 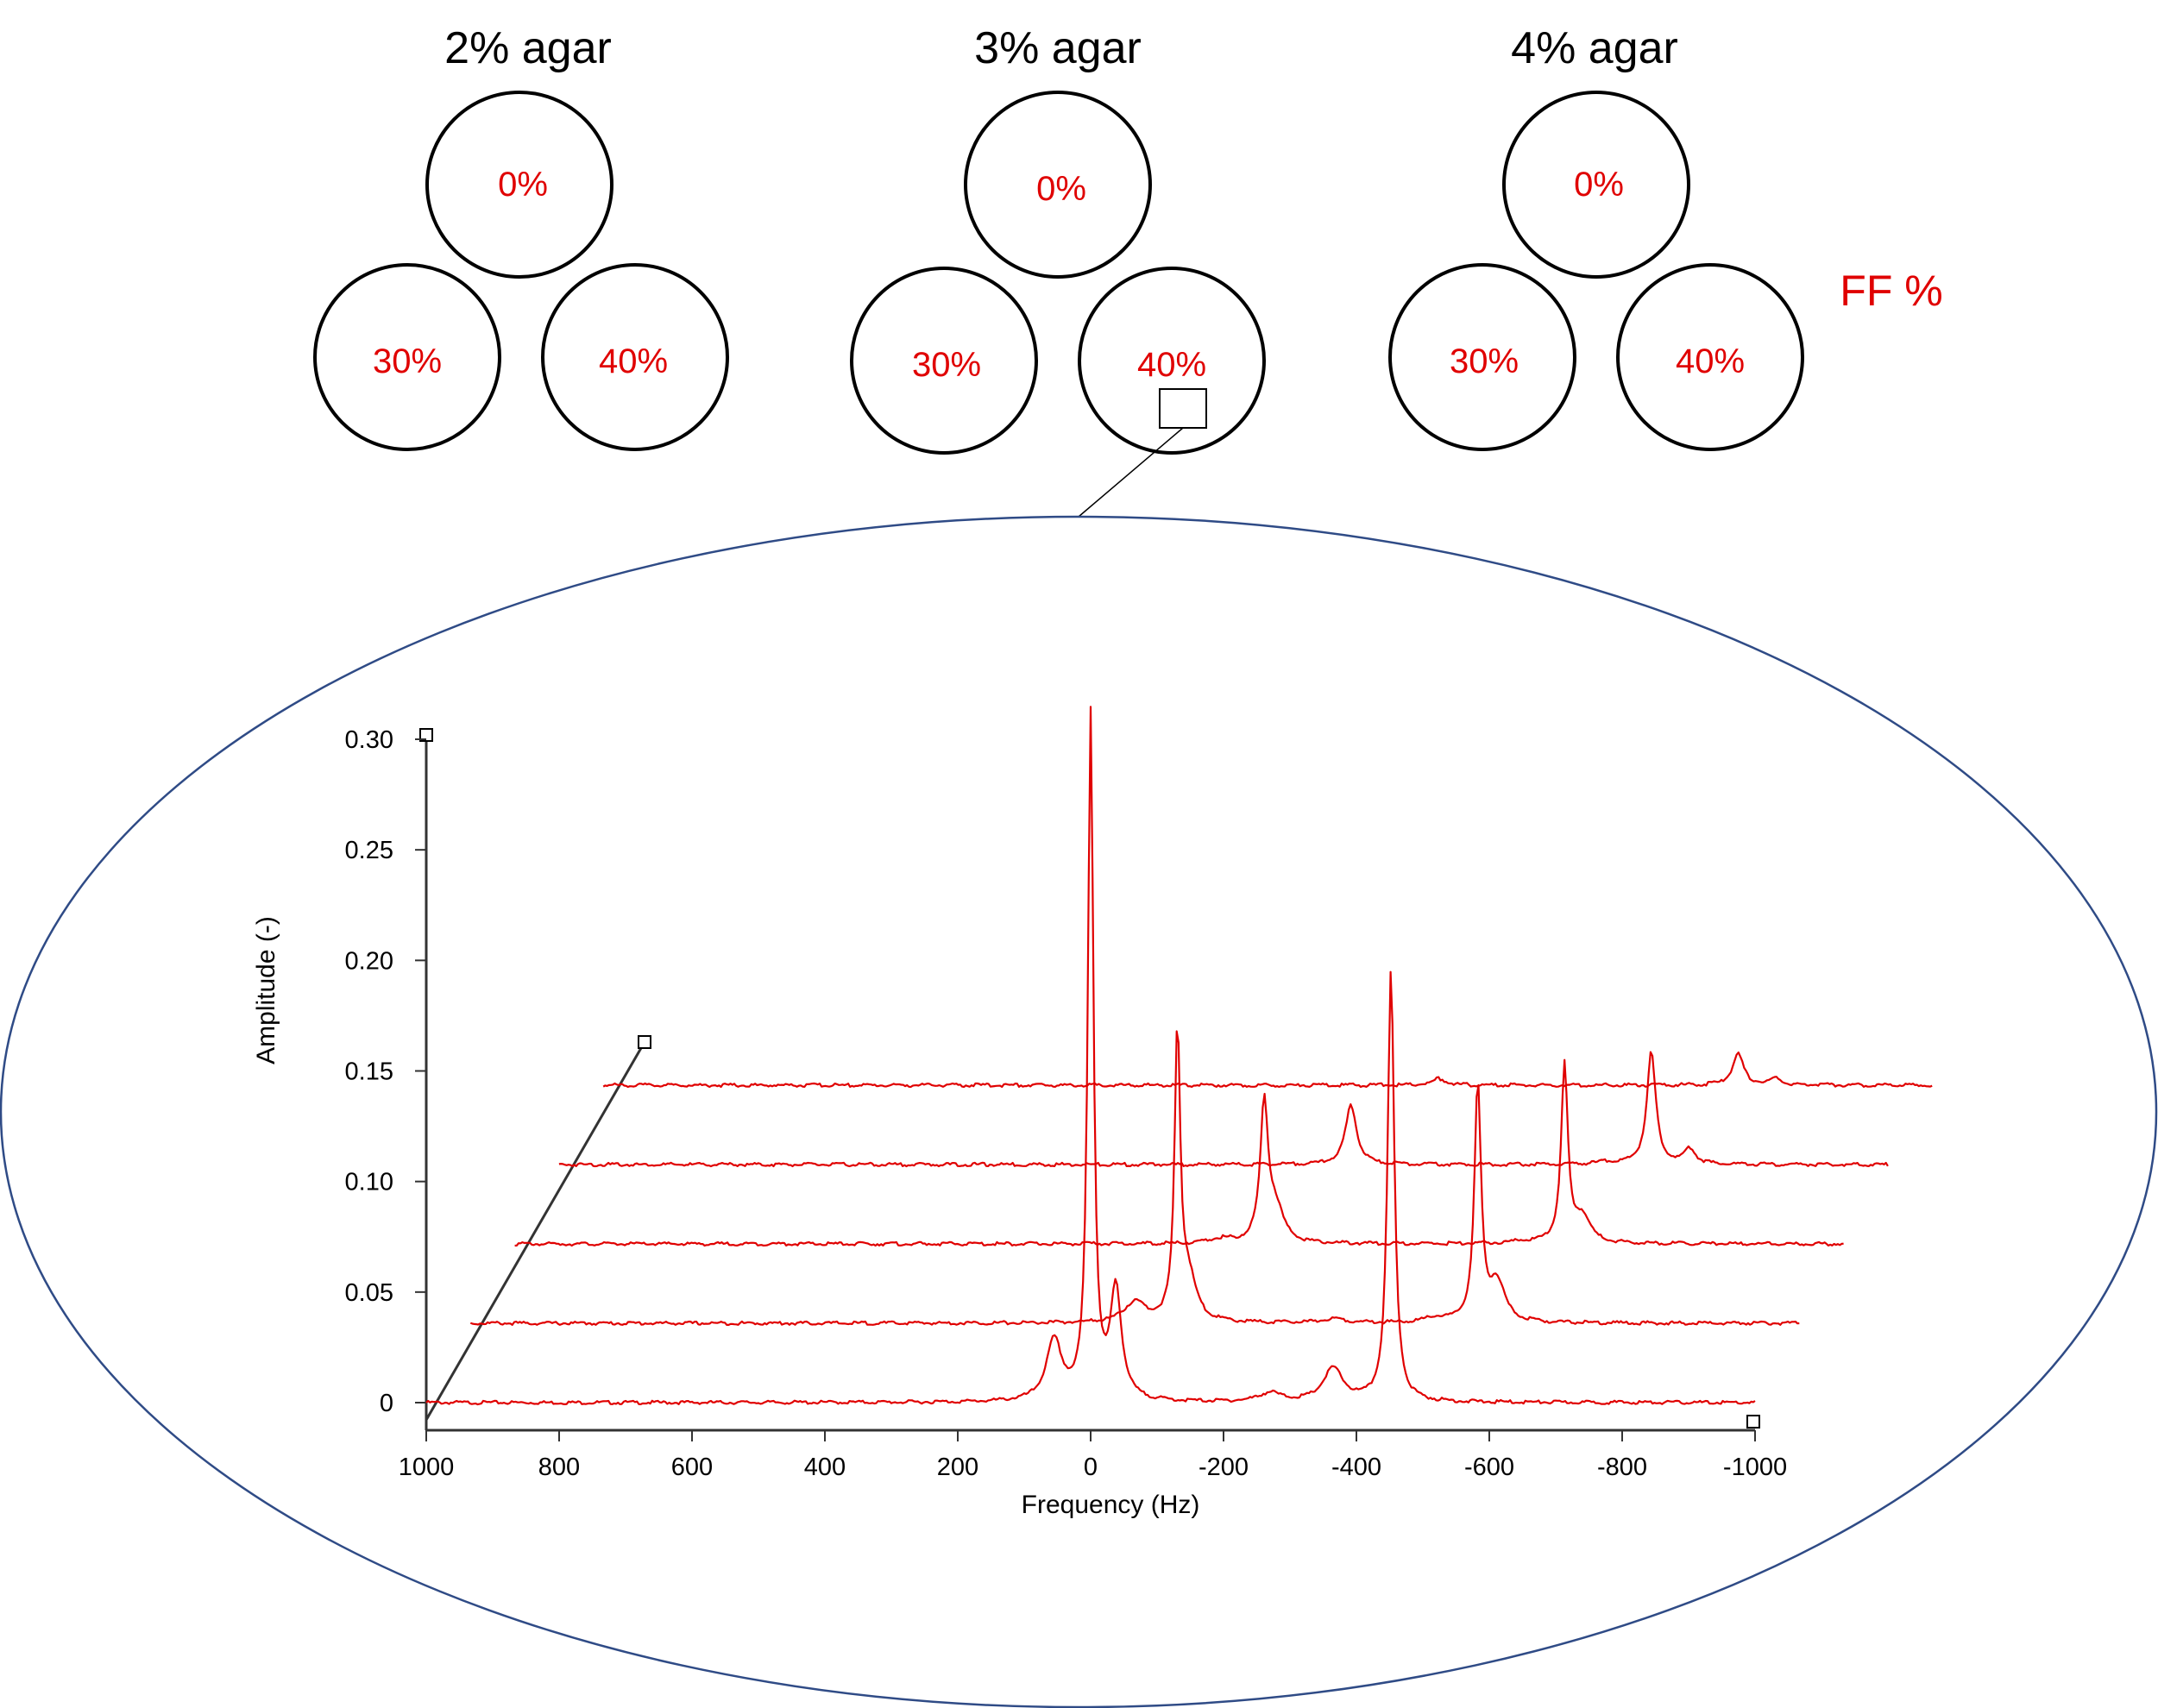 I want to click on ff-percent-legend: FF %, so click(x=1891, y=291).